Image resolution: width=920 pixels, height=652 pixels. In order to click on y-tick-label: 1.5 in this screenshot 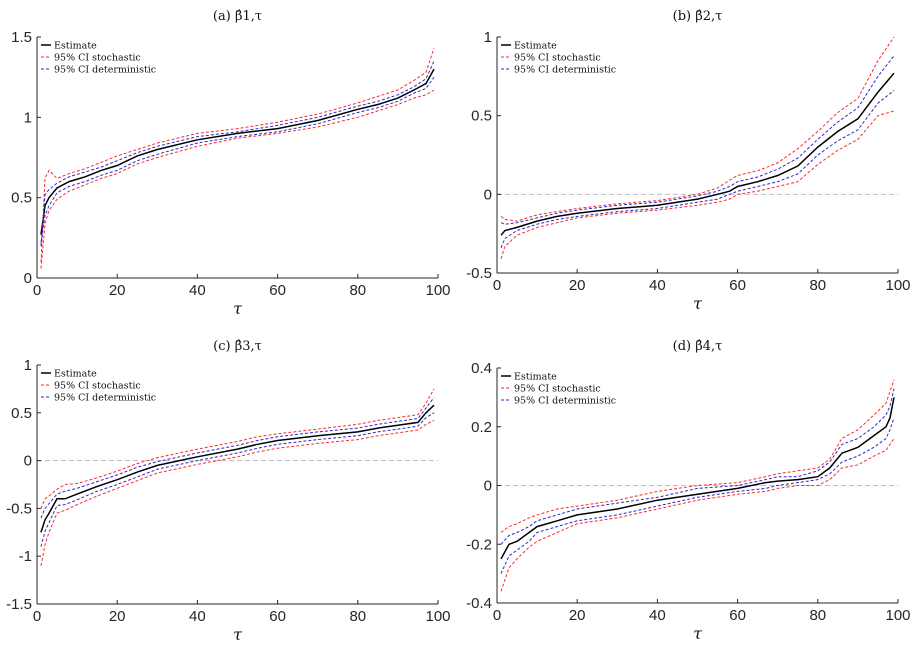, I will do `click(21, 37)`.